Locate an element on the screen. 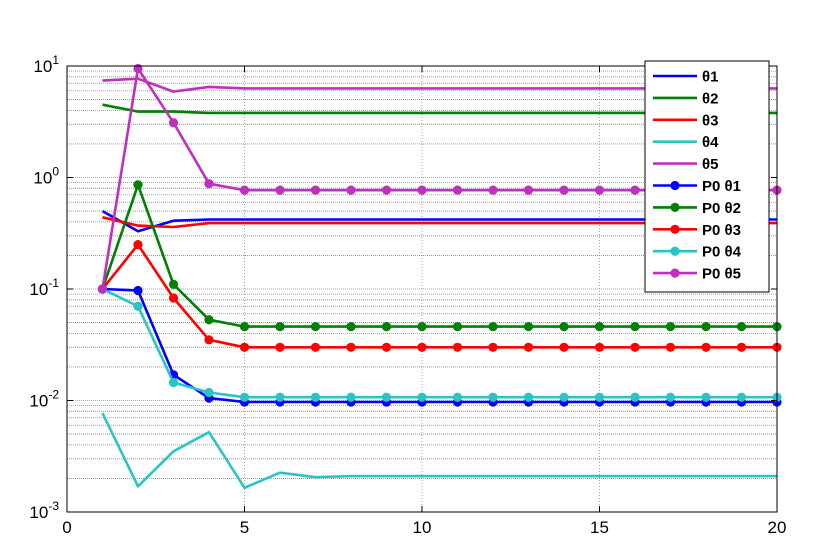 This screenshot has width=831, height=553. x-tick-label: 5 is located at coordinates (244, 527).